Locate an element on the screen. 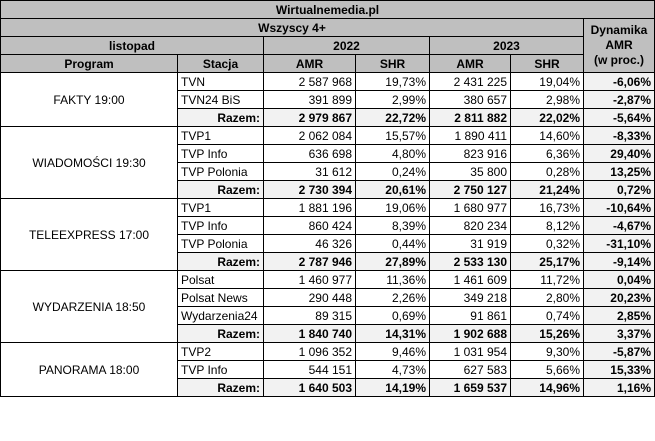  shr-a-cell: 0,24% is located at coordinates (392, 171).